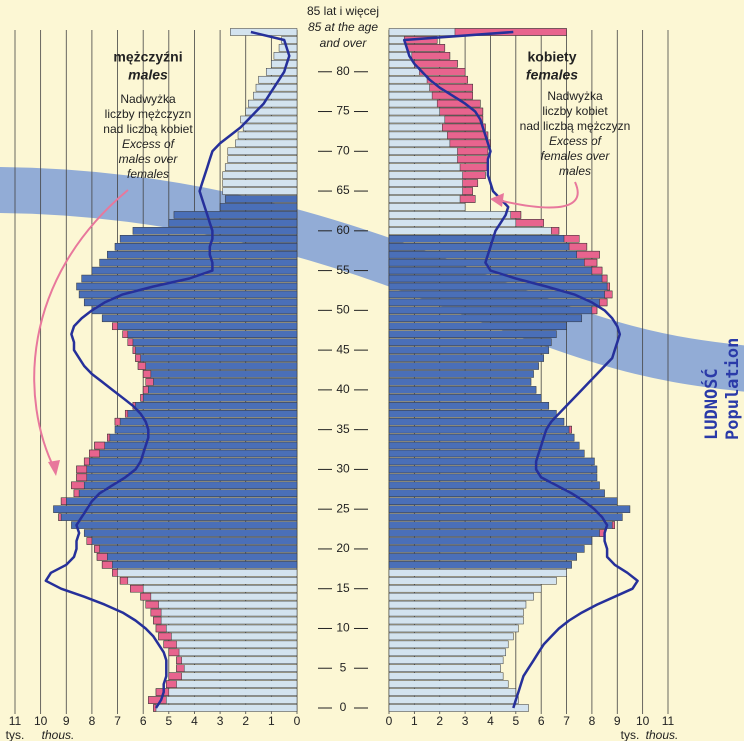 The image size is (744, 741). I want to click on y-tick-label: 70, so click(343, 150).